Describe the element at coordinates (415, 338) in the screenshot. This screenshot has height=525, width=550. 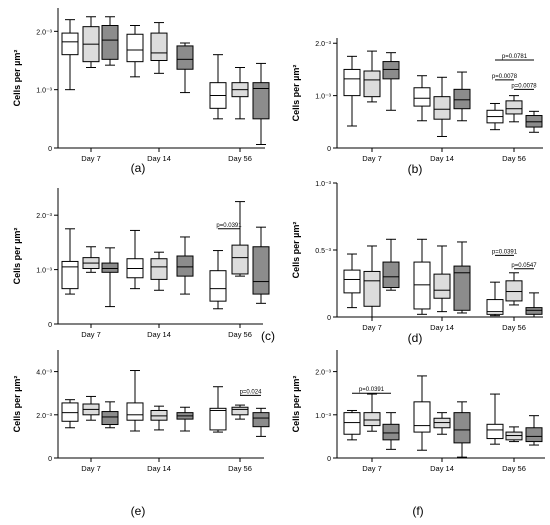
I see `panel-label: (d)` at that location.